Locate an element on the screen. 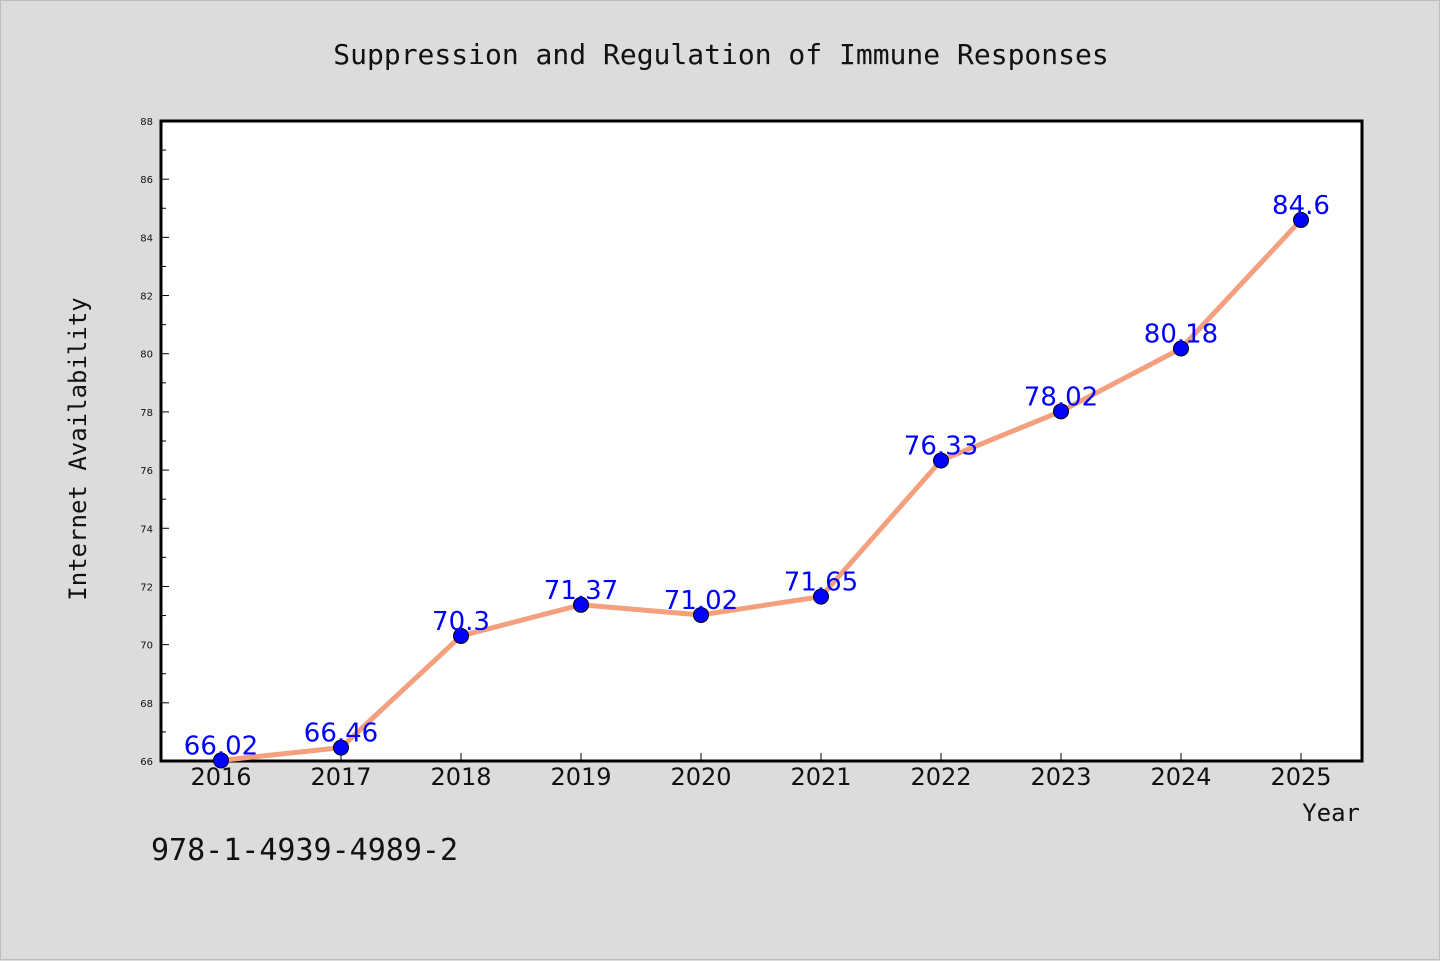 This screenshot has width=1440, height=961. y-axis: 66 68 70 72 74 76 78 80 82 84 86 88 is located at coordinates (154, 442).